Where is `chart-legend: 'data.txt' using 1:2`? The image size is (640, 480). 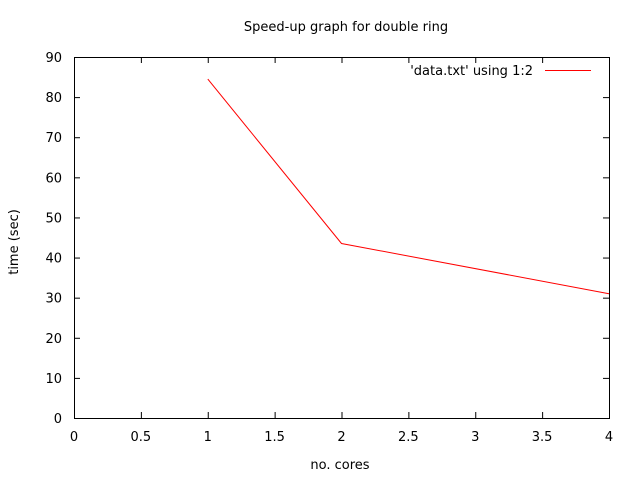 chart-legend: 'data.txt' using 1:2 is located at coordinates (500, 71).